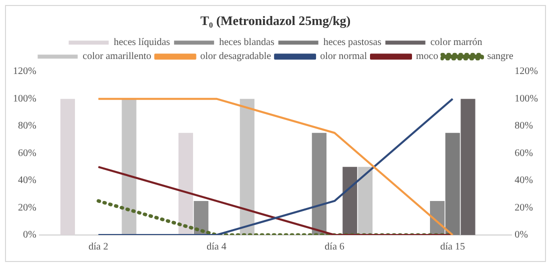  I want to click on x-tick-label: día 15, so click(452, 247).